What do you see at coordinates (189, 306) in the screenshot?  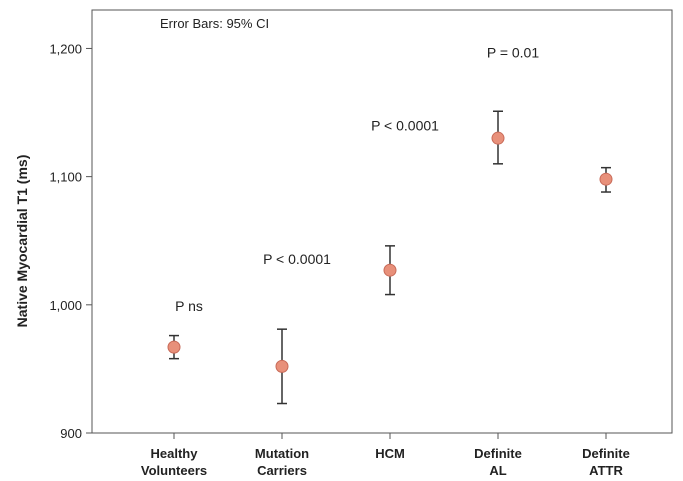 I see `p-value-annotation: P ns` at bounding box center [189, 306].